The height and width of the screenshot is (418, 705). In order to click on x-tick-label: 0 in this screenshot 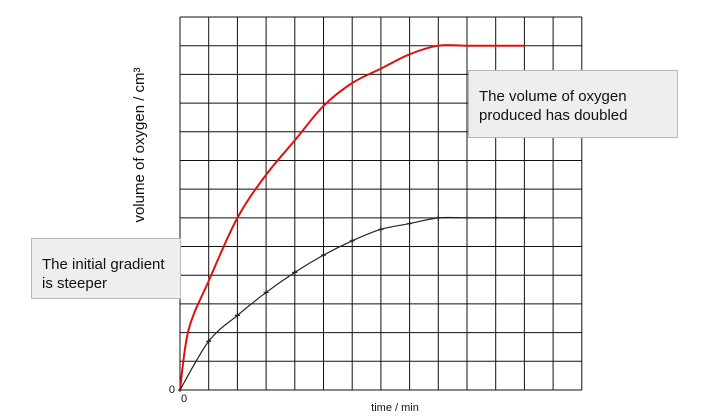, I will do `click(184, 399)`.